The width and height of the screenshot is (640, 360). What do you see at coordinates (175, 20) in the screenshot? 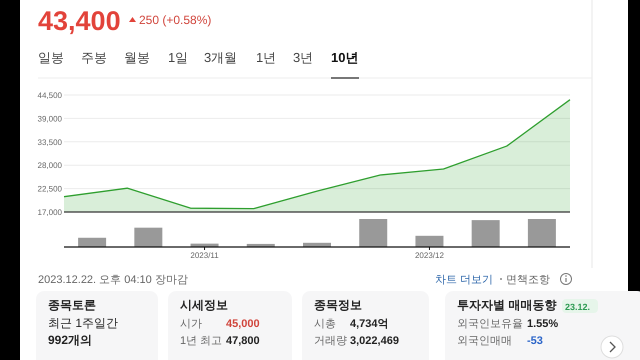
I see `chart-subtitle: 250 (+0.58%)` at bounding box center [175, 20].